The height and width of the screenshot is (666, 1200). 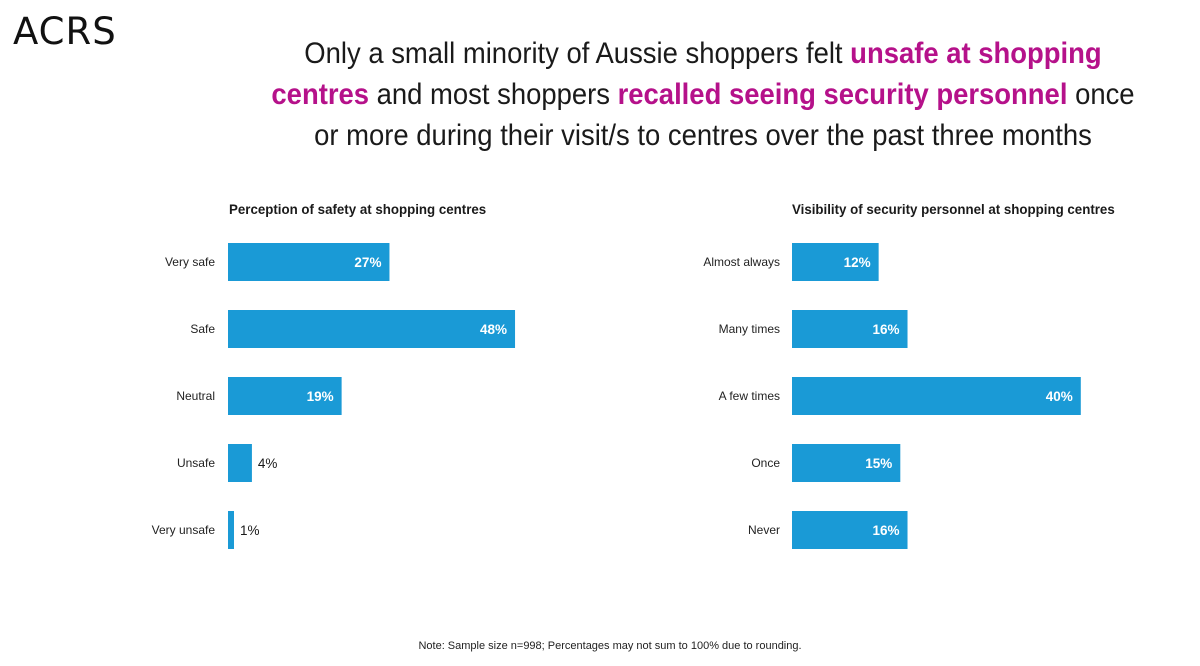 What do you see at coordinates (741, 262) in the screenshot?
I see `visibility-category-label-almost-always: Almost always` at bounding box center [741, 262].